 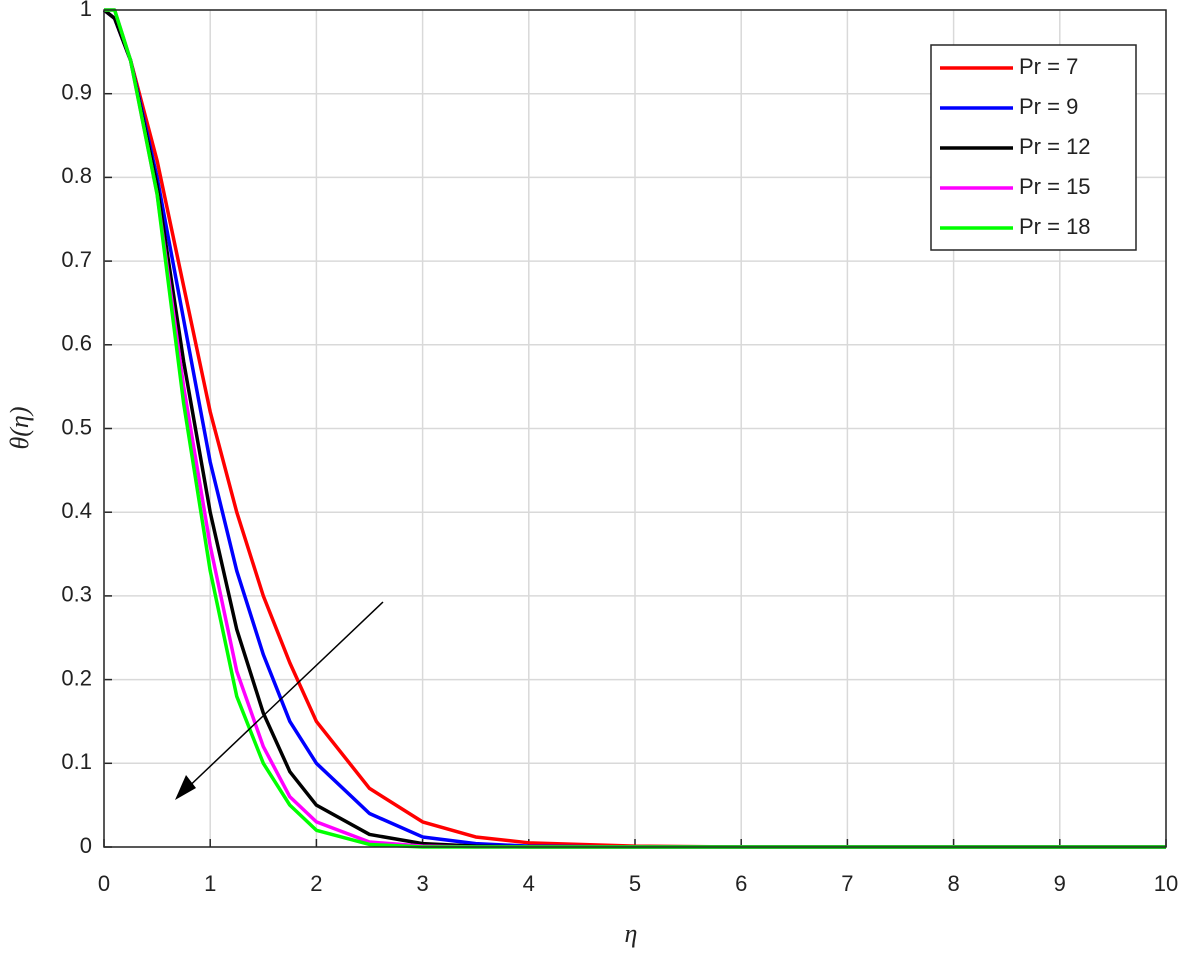 I want to click on arrow, so click(x=279, y=700).